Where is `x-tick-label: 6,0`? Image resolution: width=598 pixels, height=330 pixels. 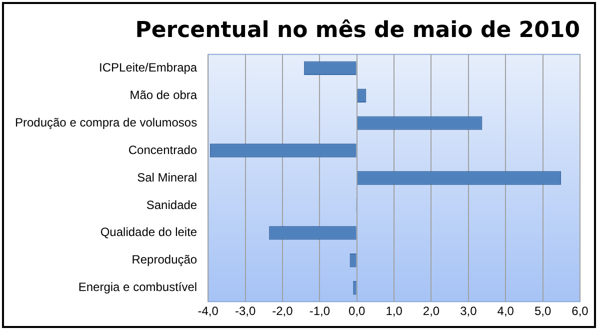
x-tick-label: 6,0 is located at coordinates (580, 311).